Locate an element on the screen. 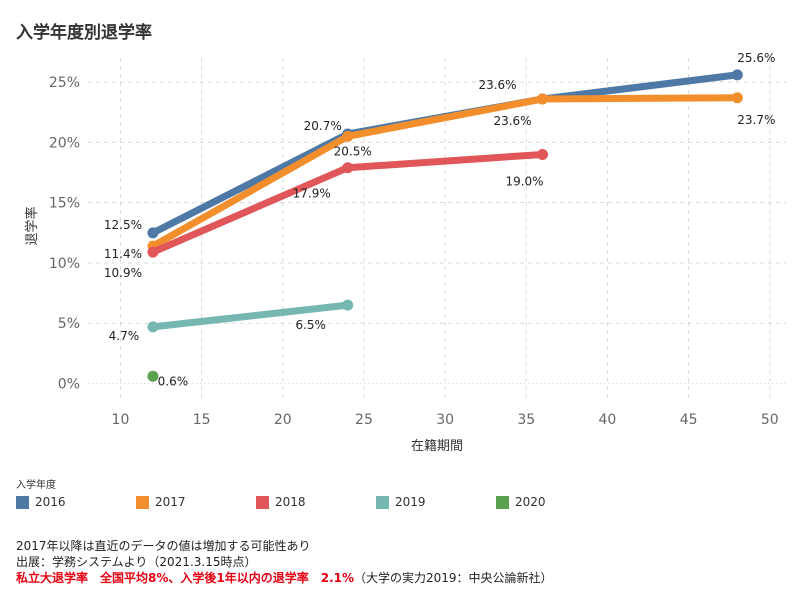 This screenshot has height=600, width=800. legend-item-2017: 2017 is located at coordinates (161, 502).